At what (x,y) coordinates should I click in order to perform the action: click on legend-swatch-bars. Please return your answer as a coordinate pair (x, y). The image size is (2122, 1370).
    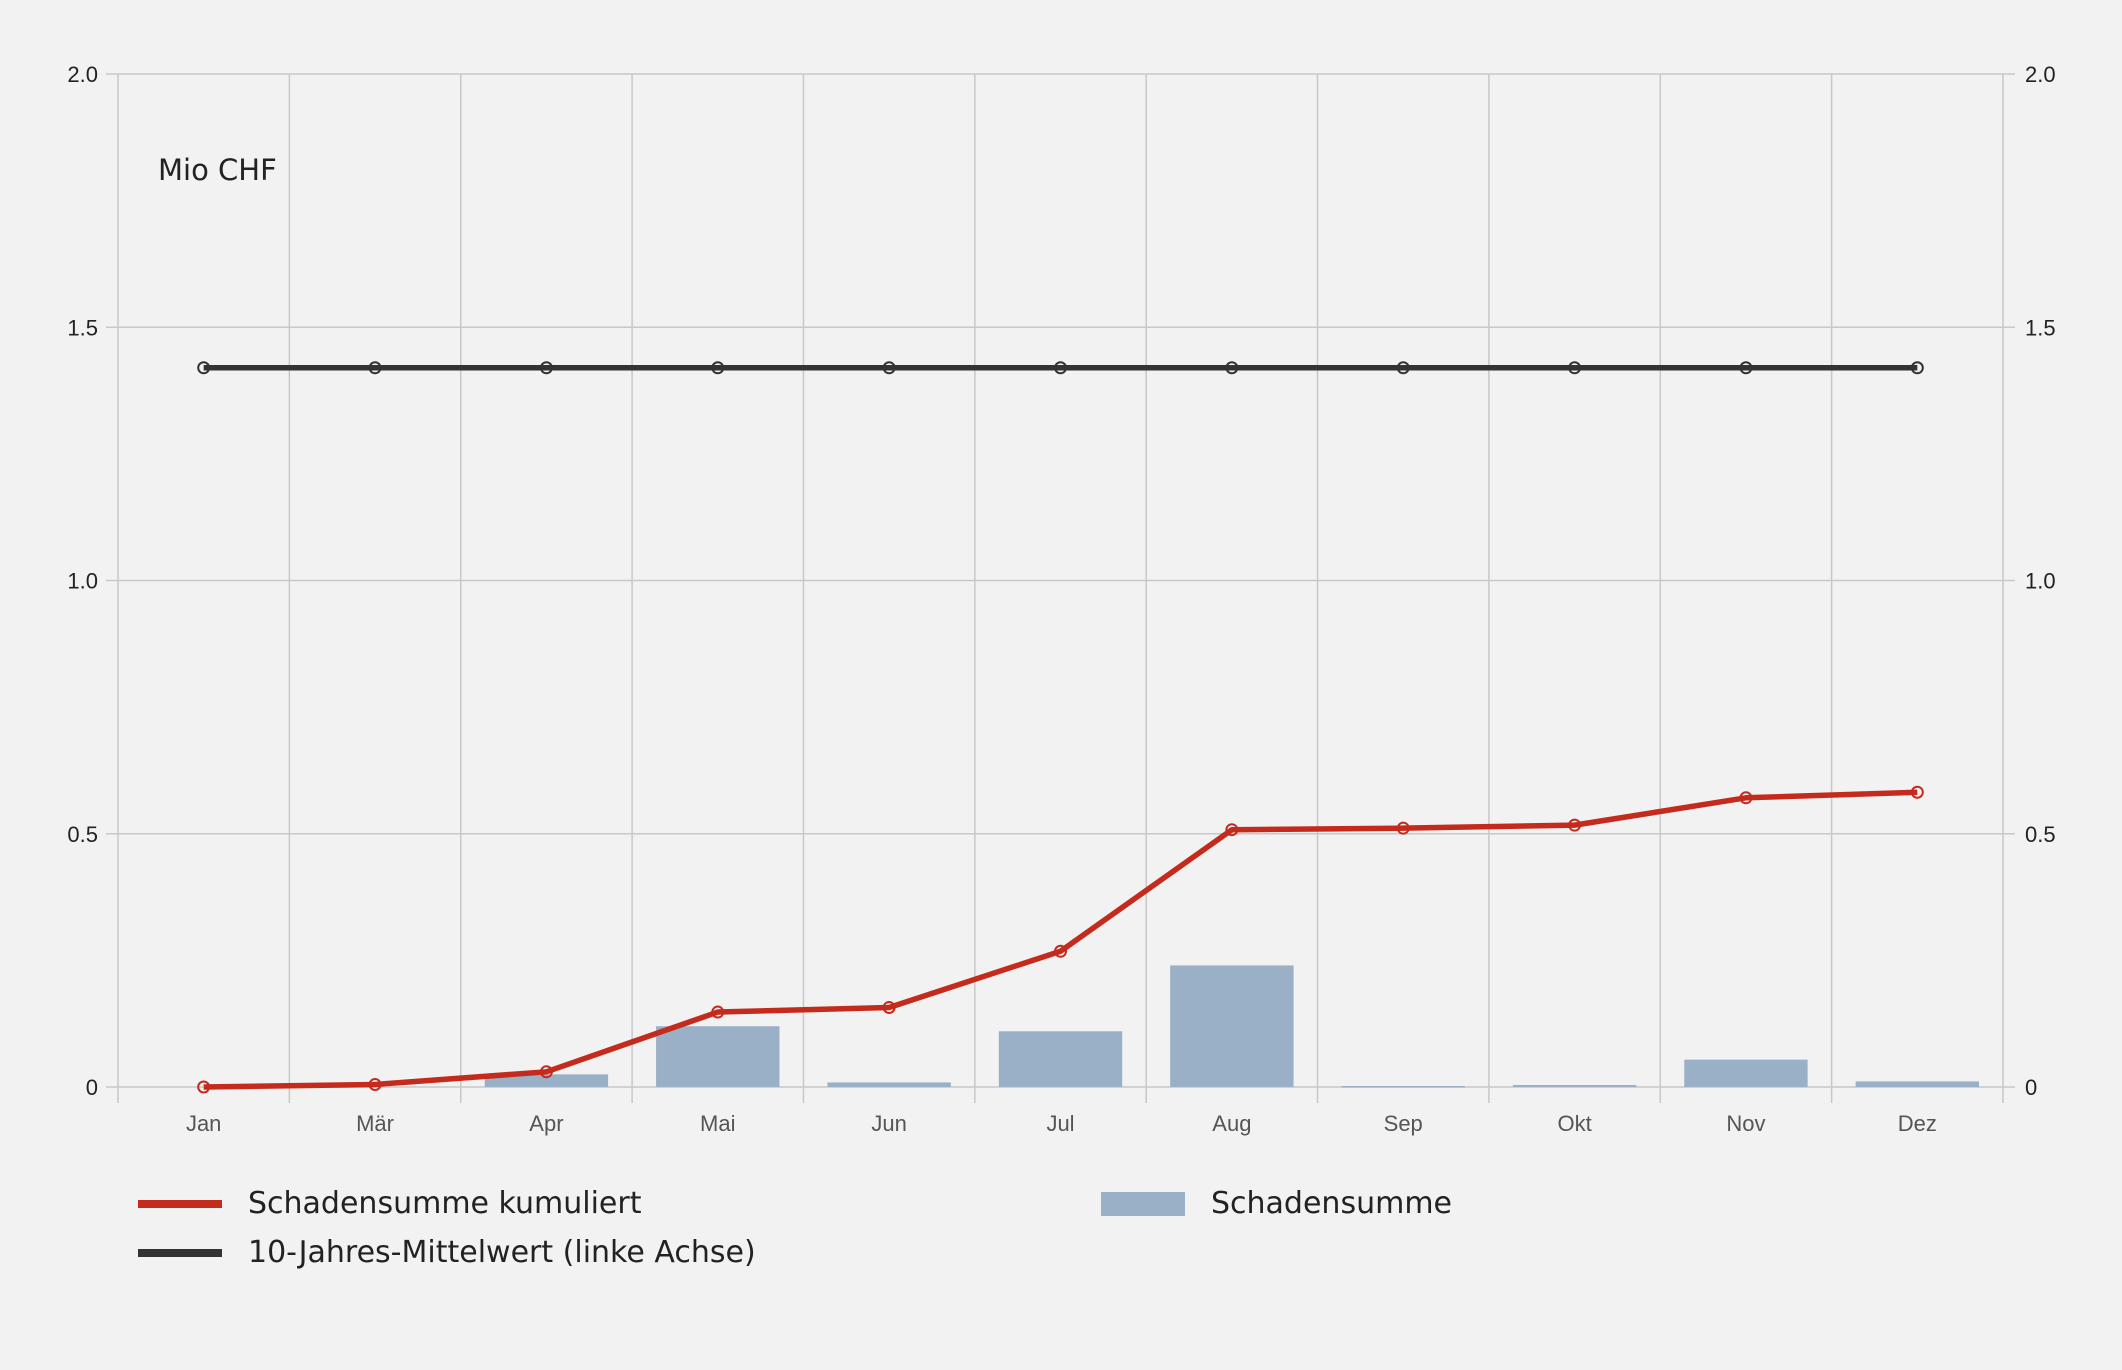
    Looking at the image, I should click on (1143, 1203).